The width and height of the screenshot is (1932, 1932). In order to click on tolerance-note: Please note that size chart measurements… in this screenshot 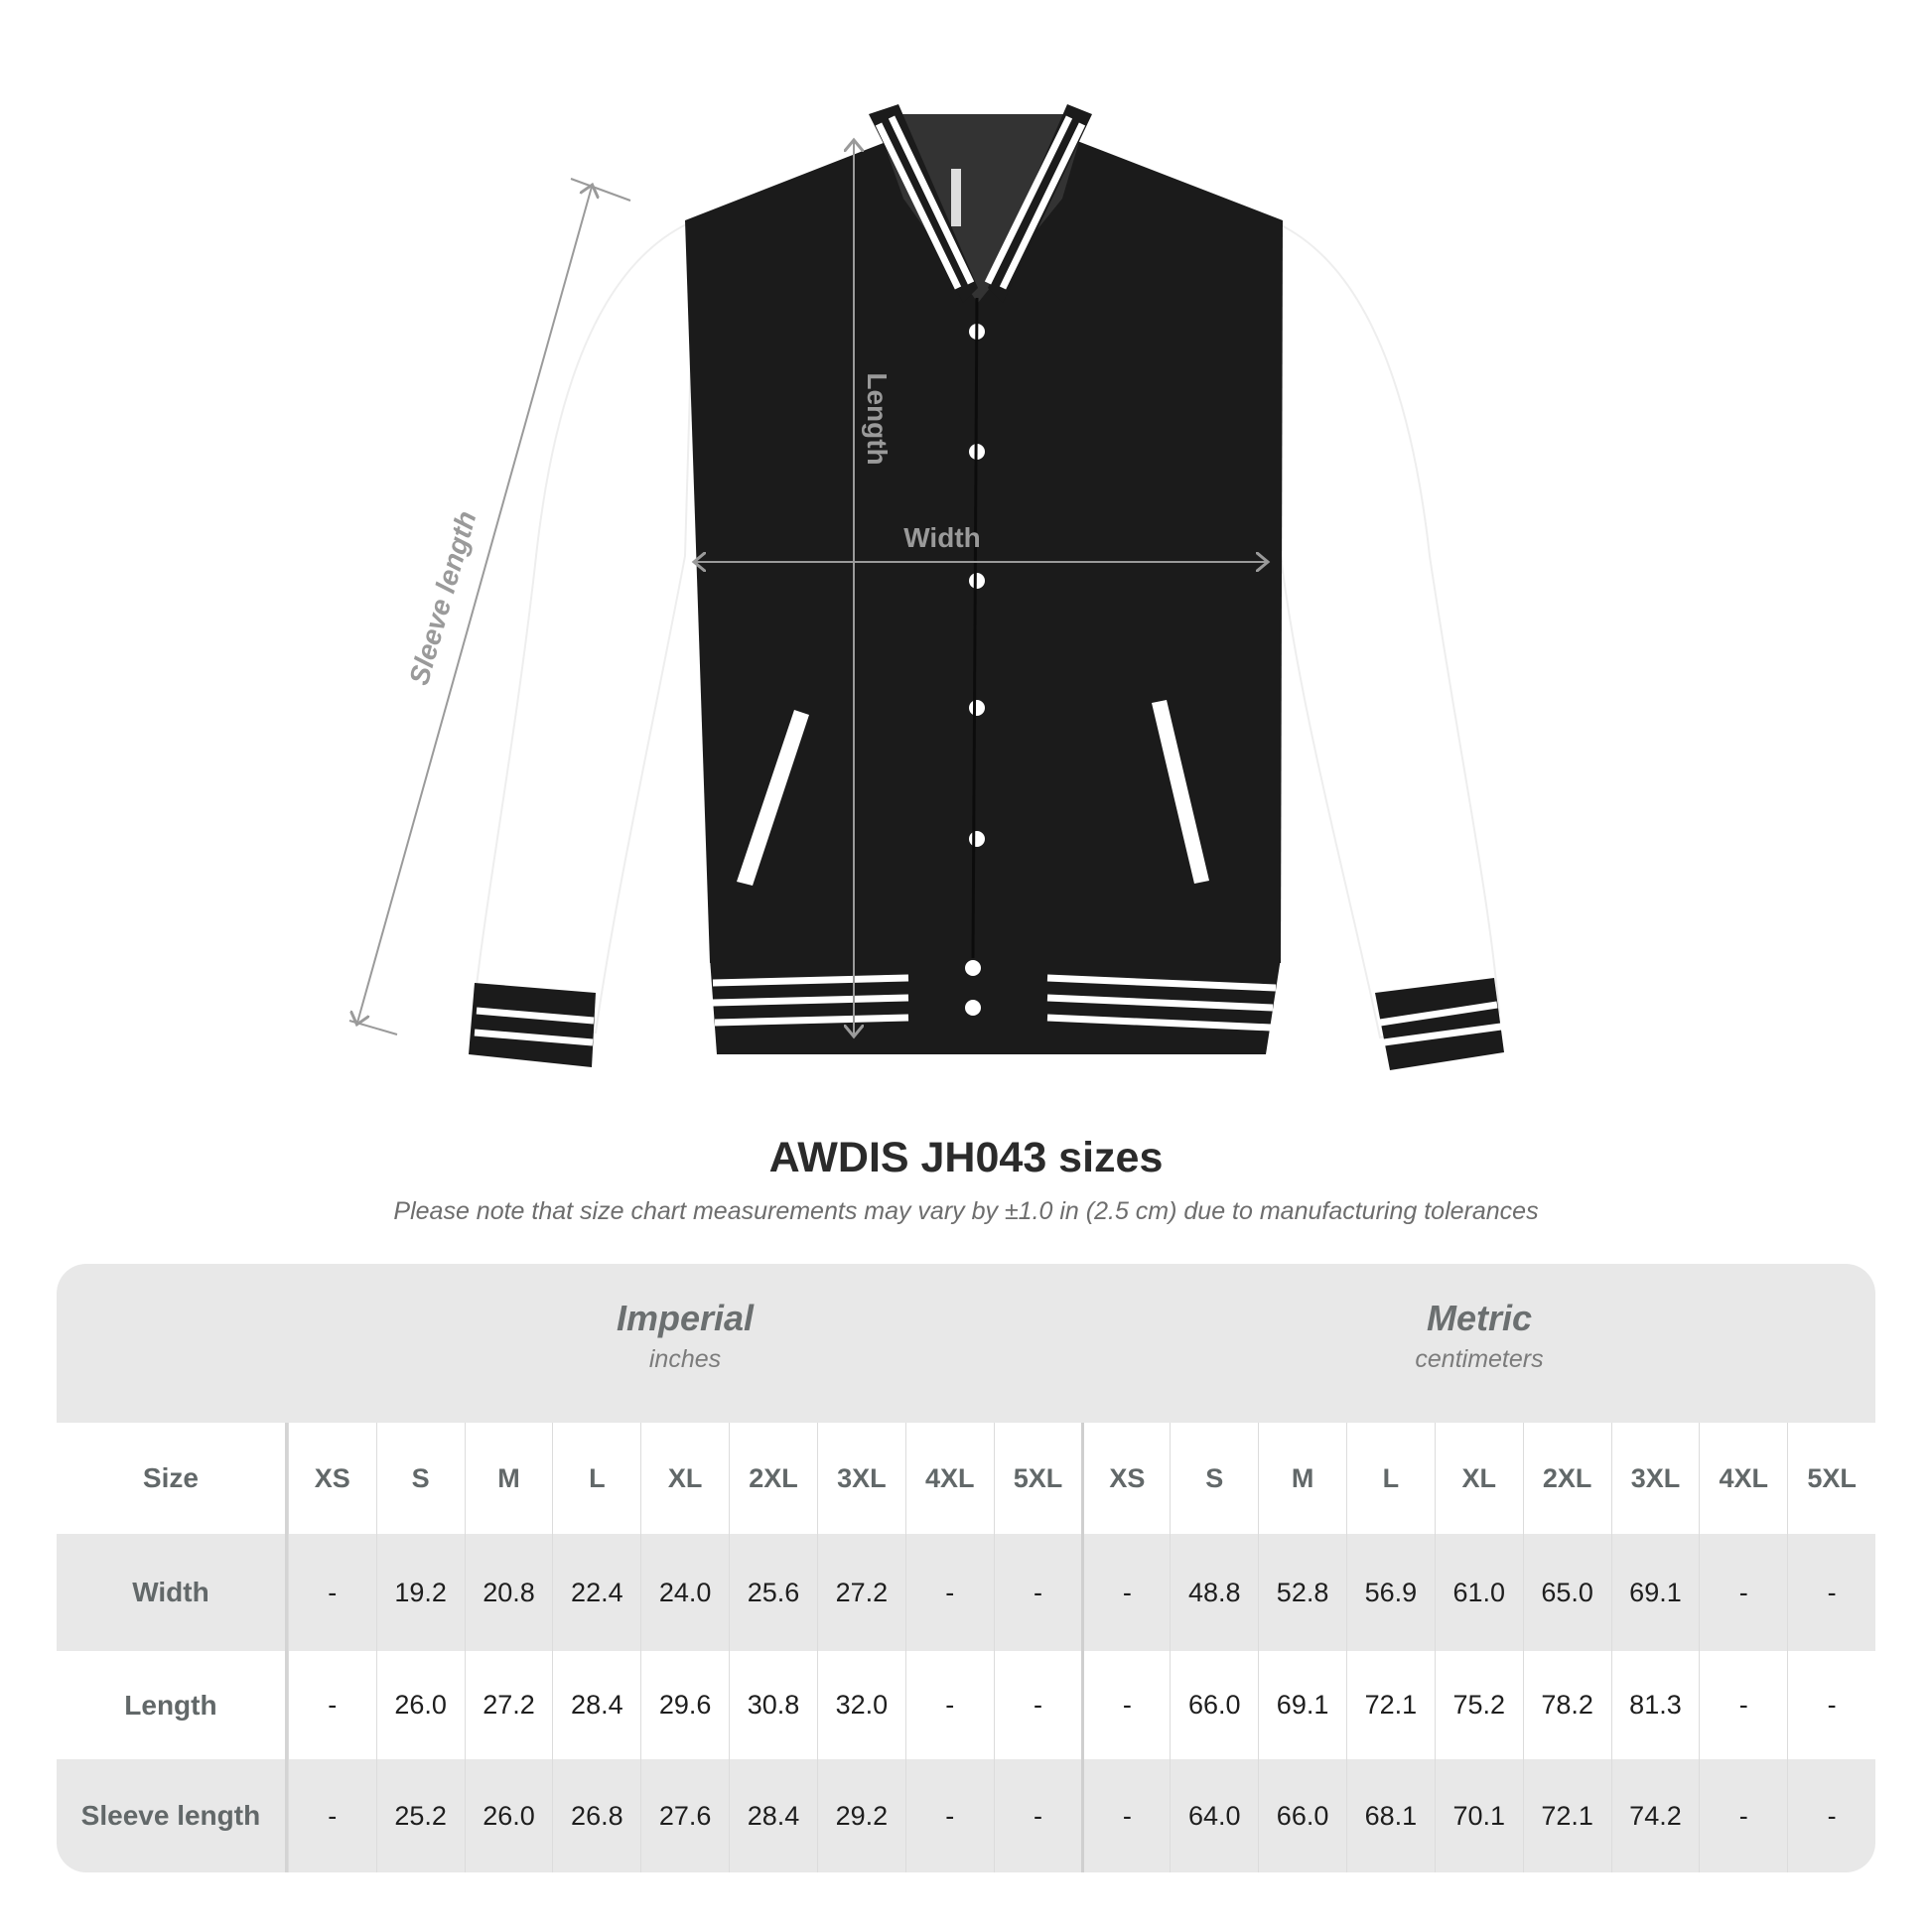, I will do `click(966, 1211)`.